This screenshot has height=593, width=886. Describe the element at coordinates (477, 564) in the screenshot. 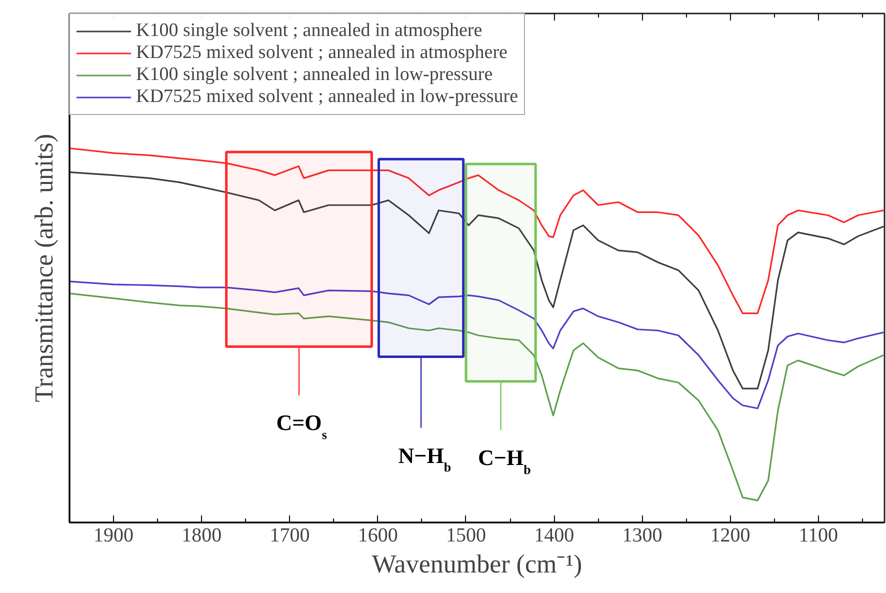

I see `x-axis-title: Wavenumber (cm⁻¹)` at that location.